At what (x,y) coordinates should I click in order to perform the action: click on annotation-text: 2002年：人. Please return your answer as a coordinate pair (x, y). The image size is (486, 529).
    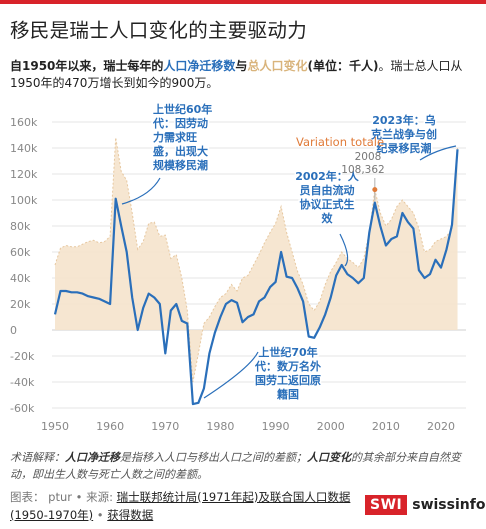
    Looking at the image, I should click on (327, 176).